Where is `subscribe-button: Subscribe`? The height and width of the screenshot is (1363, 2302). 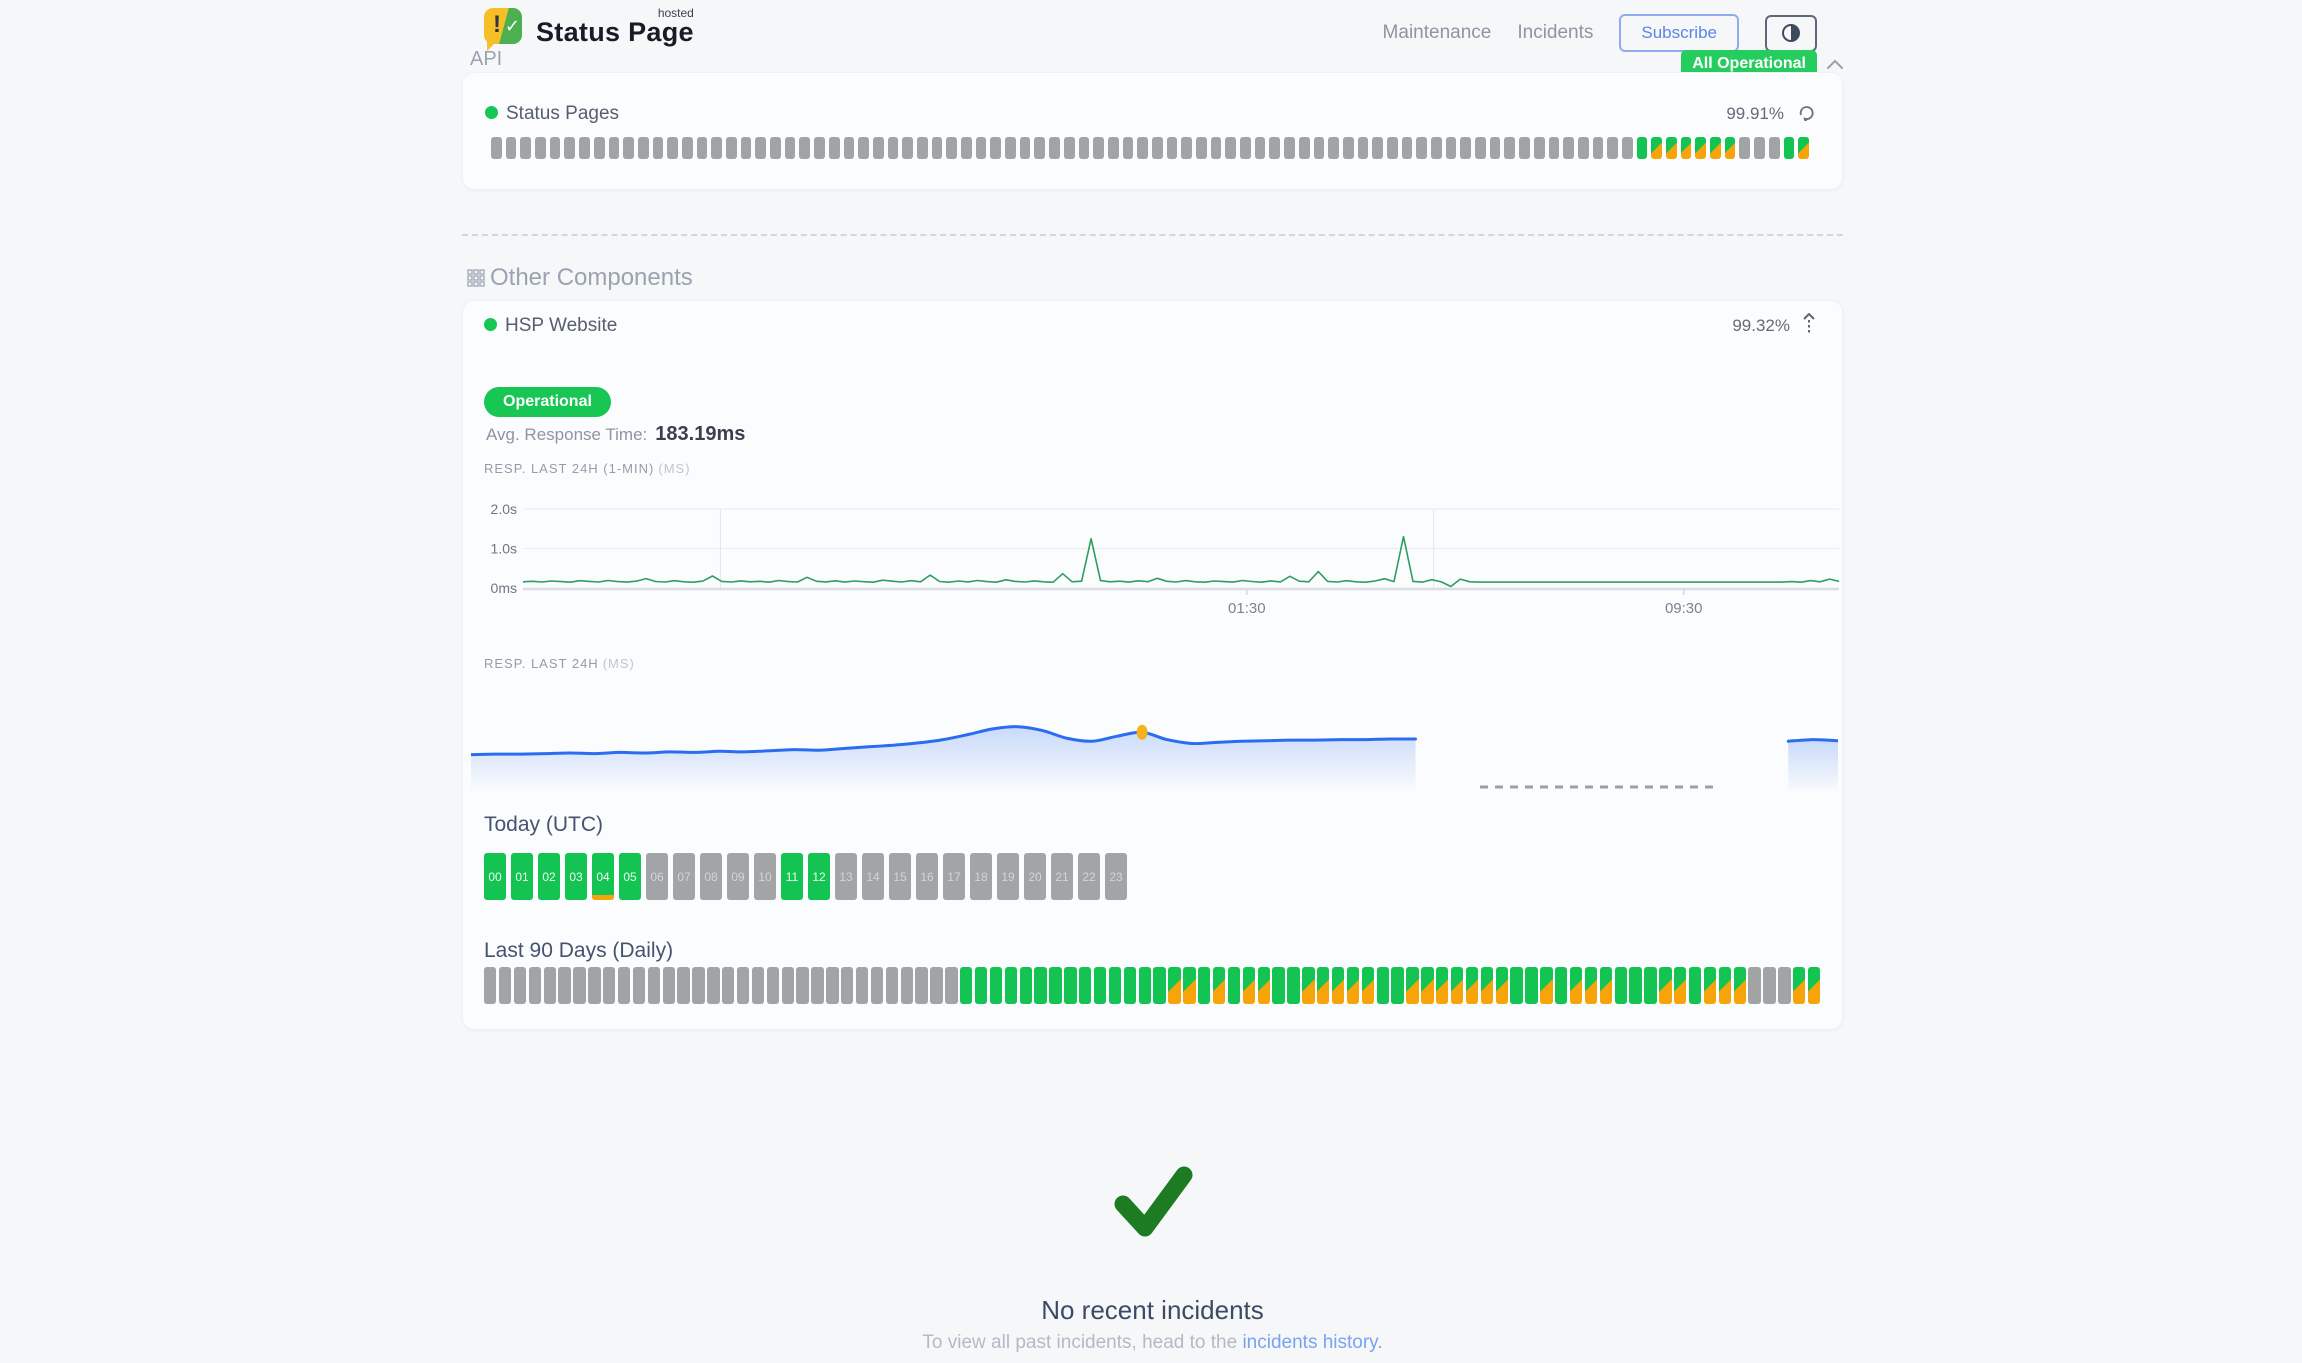 subscribe-button: Subscribe is located at coordinates (1679, 33).